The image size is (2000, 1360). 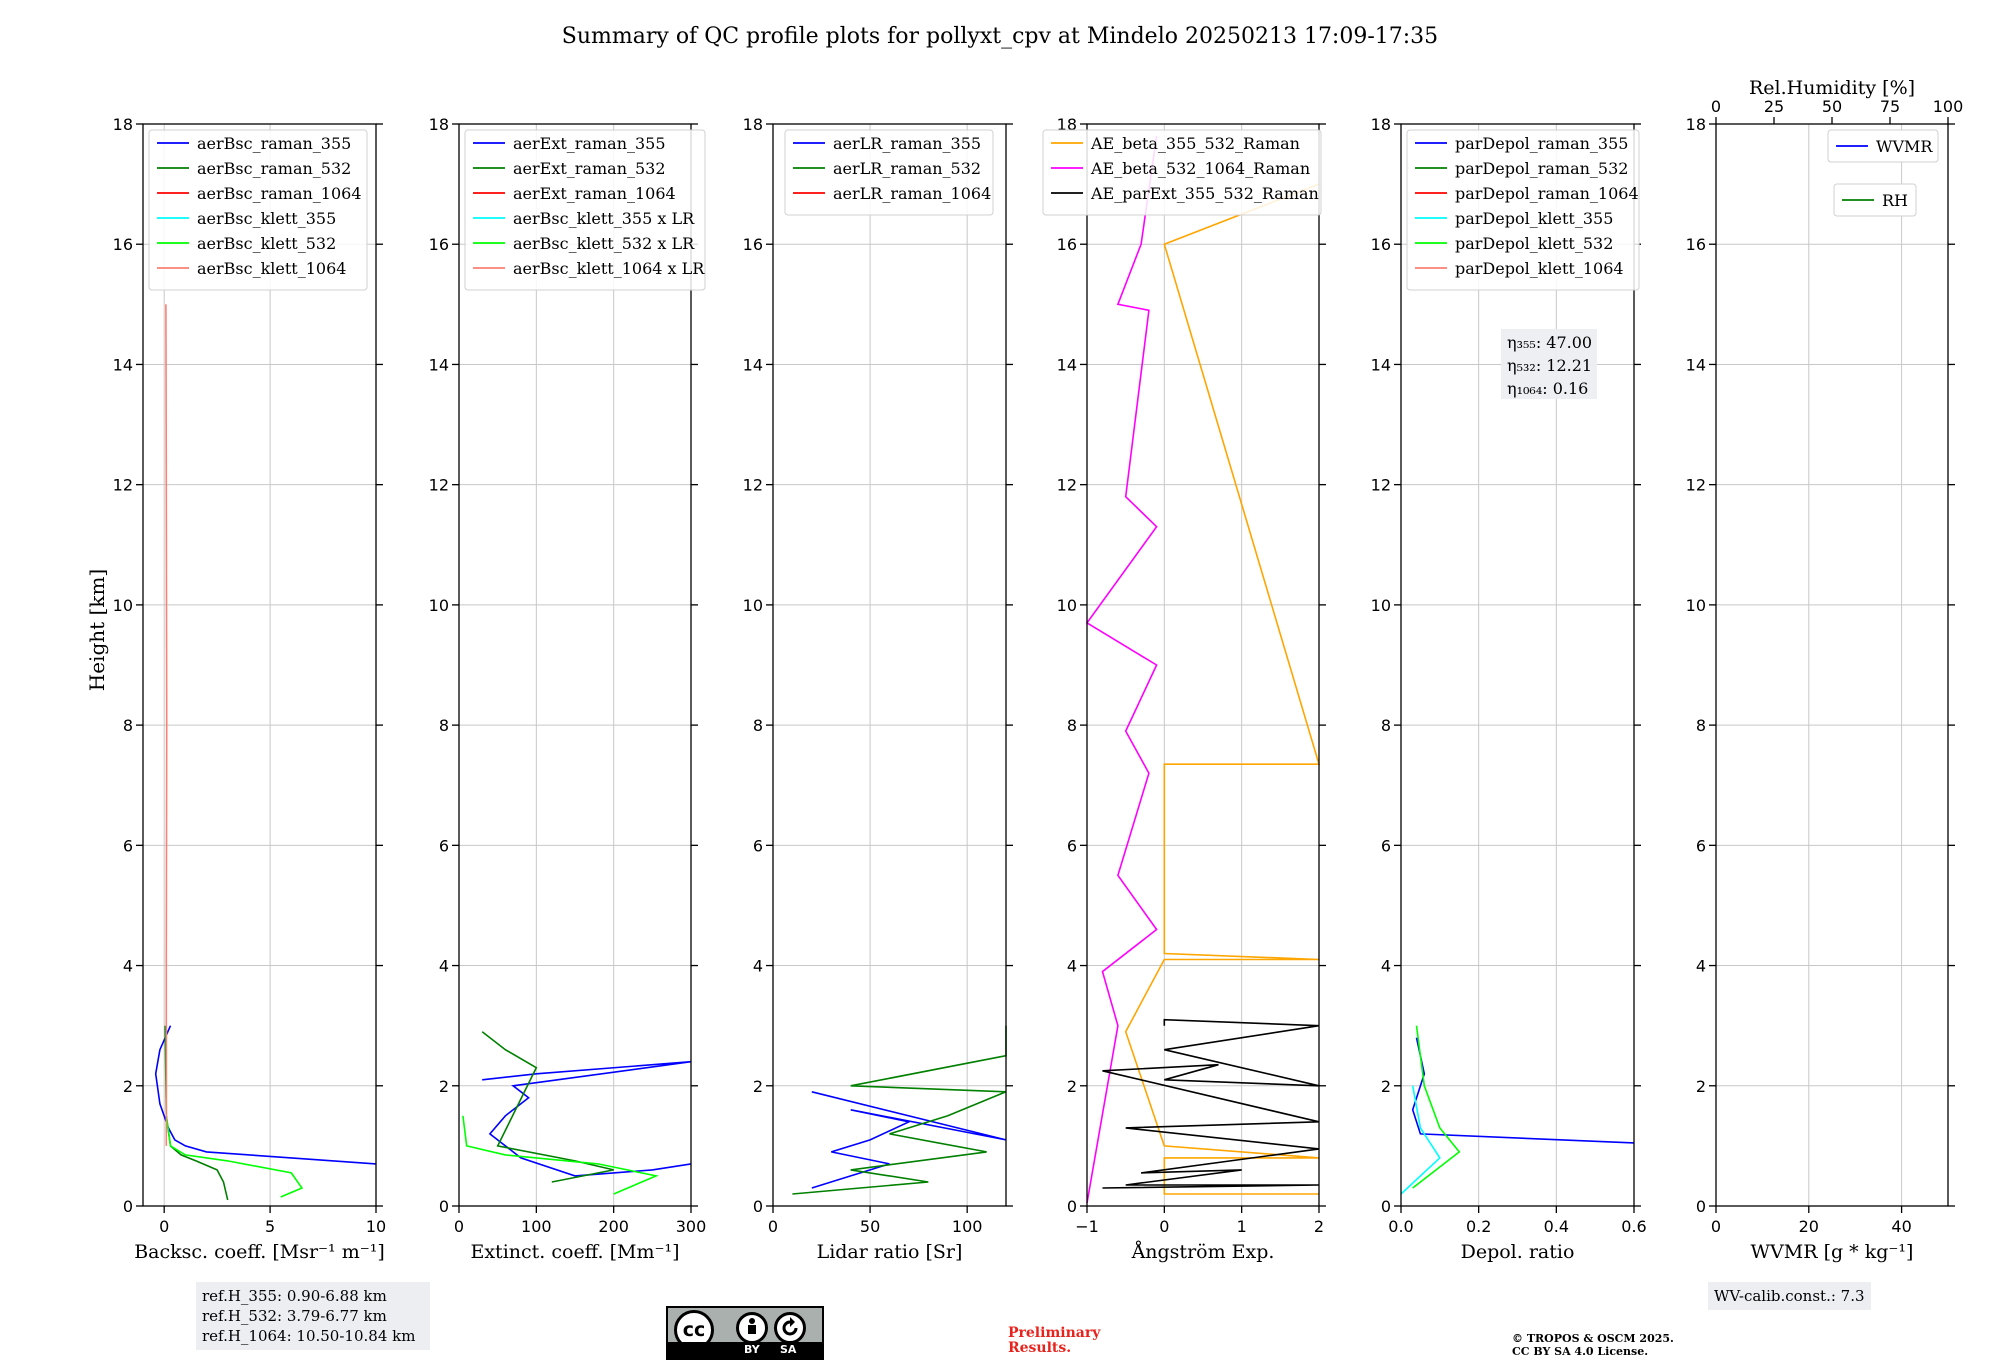 I want to click on x-tick-label: 0.0, so click(x=1400, y=1226).